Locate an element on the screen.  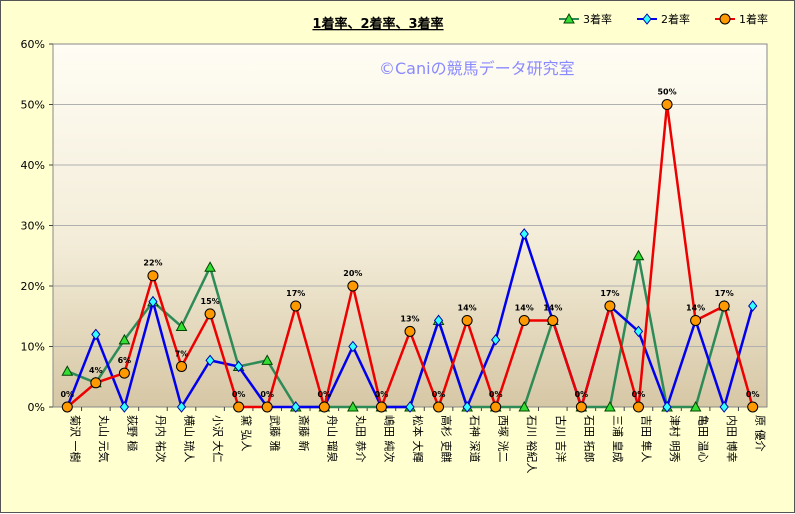
data-label: 7% is located at coordinates (182, 353).